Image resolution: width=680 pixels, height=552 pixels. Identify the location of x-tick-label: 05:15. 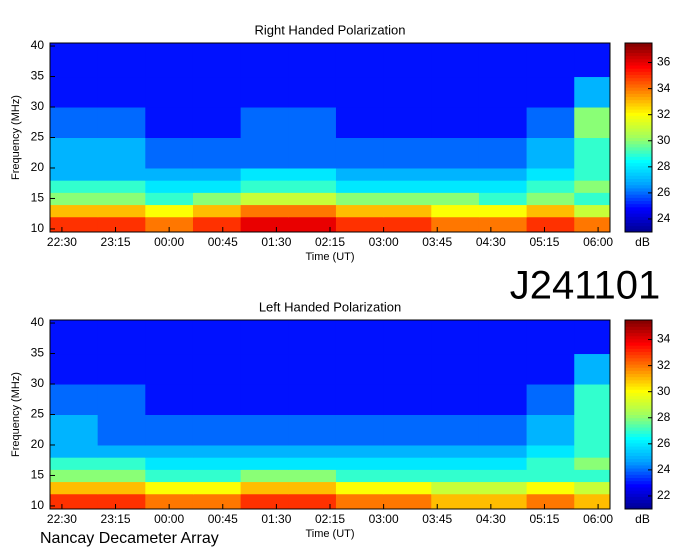
(544, 242).